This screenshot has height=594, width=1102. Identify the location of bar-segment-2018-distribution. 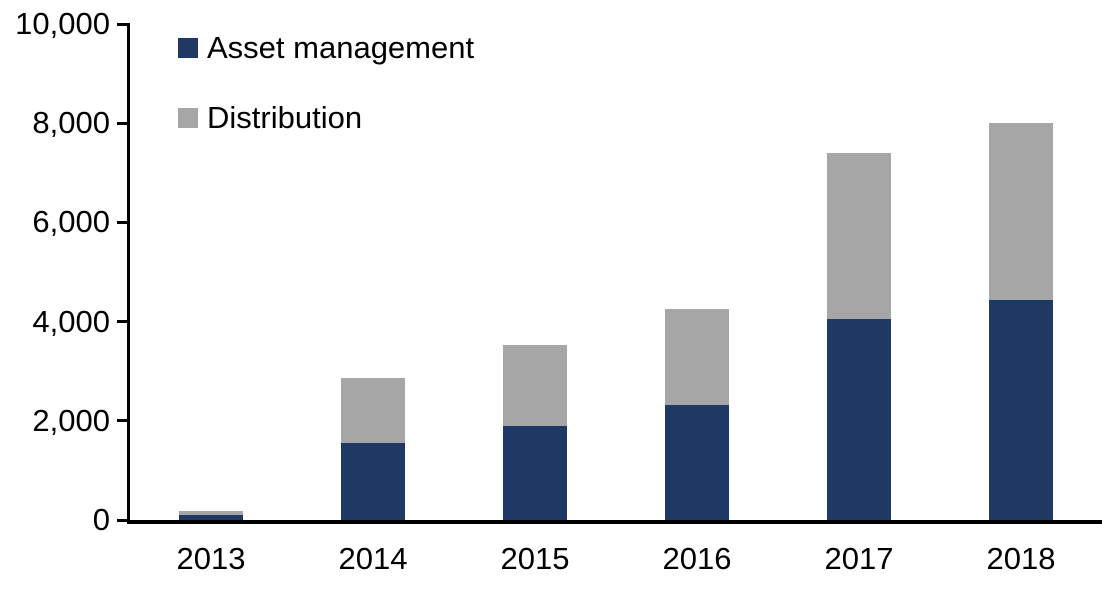
(1021, 212).